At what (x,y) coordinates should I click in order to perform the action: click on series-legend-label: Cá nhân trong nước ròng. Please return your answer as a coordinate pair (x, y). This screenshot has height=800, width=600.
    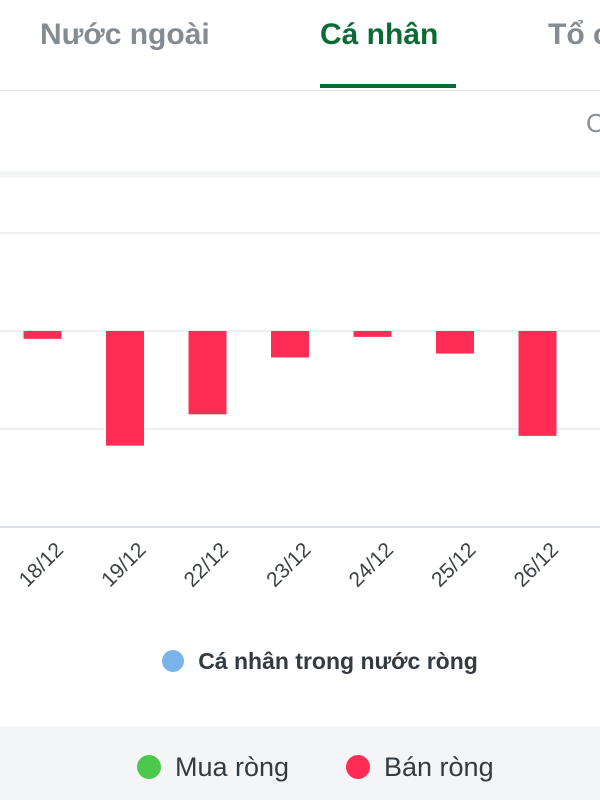
    Looking at the image, I should click on (338, 661).